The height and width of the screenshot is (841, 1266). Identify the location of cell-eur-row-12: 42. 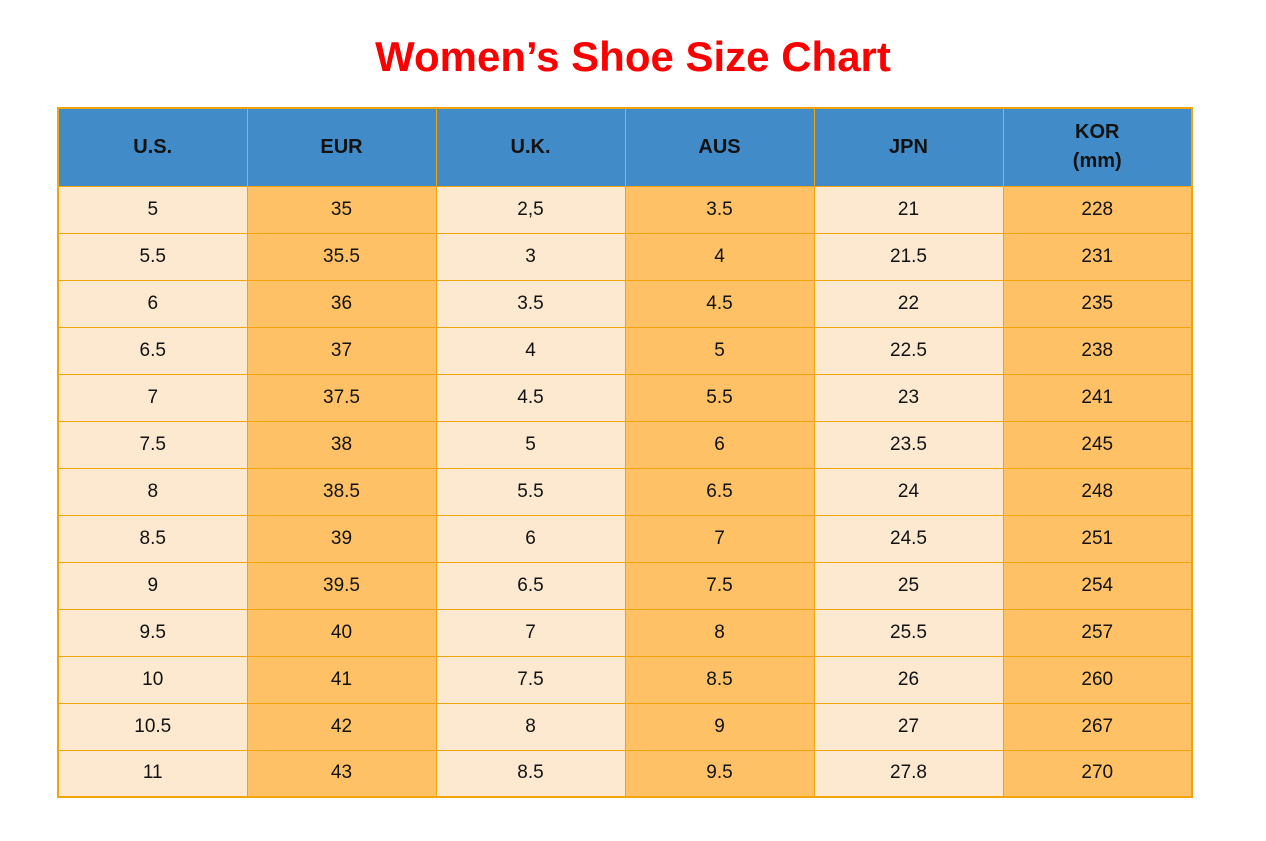
(341, 726).